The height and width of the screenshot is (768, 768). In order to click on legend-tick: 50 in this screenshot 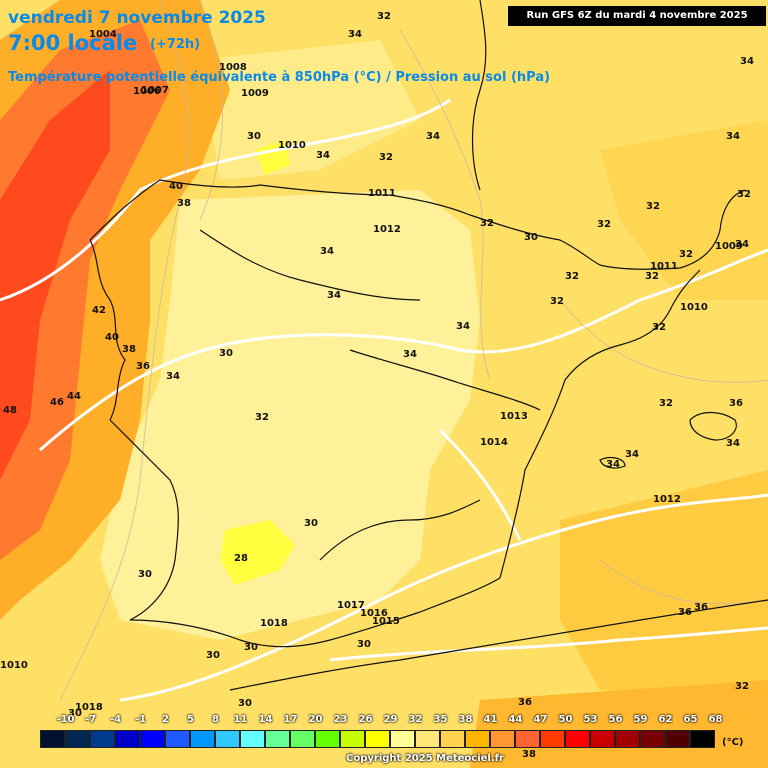, I will do `click(565, 719)`.